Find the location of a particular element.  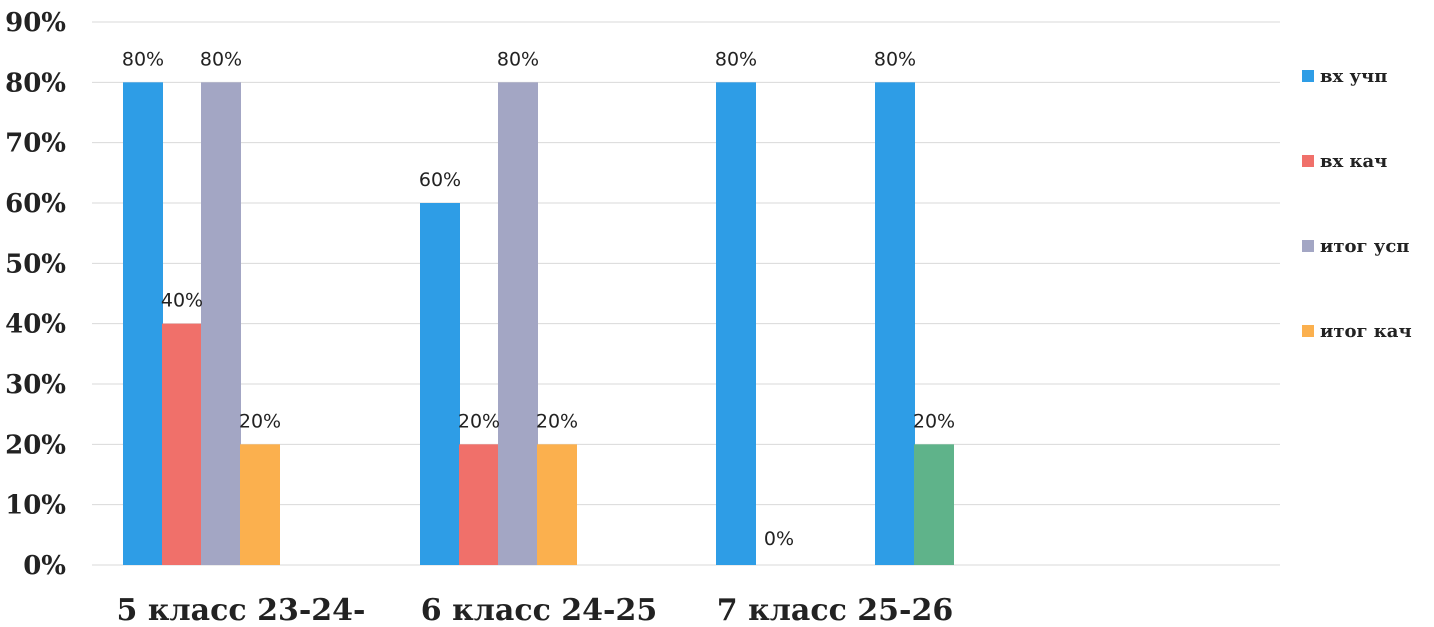

data-label: 40% is located at coordinates (182, 301).